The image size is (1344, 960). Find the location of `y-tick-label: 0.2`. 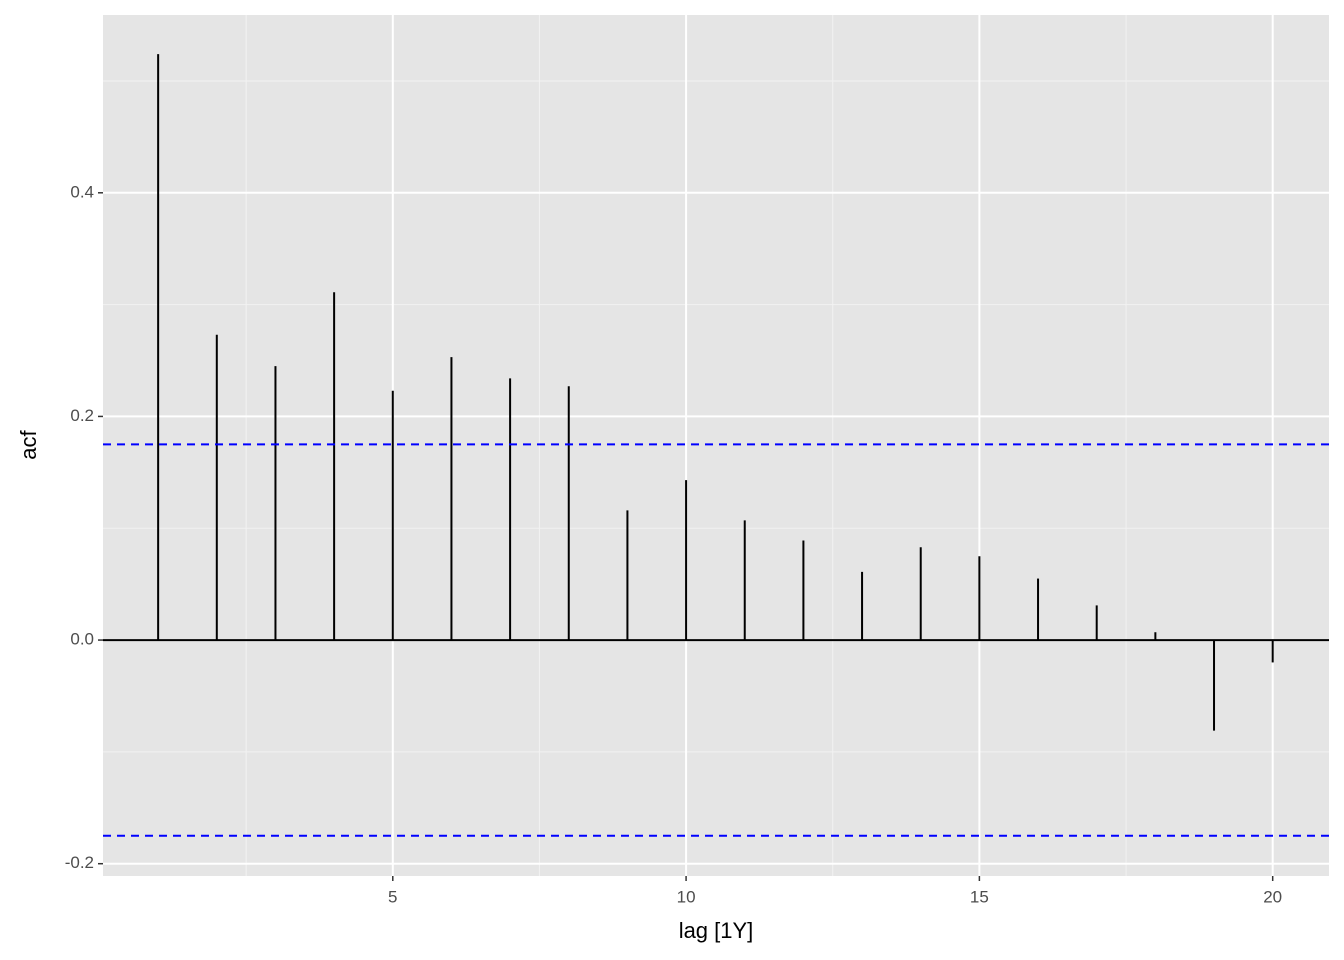

y-tick-label: 0.2 is located at coordinates (82, 415).